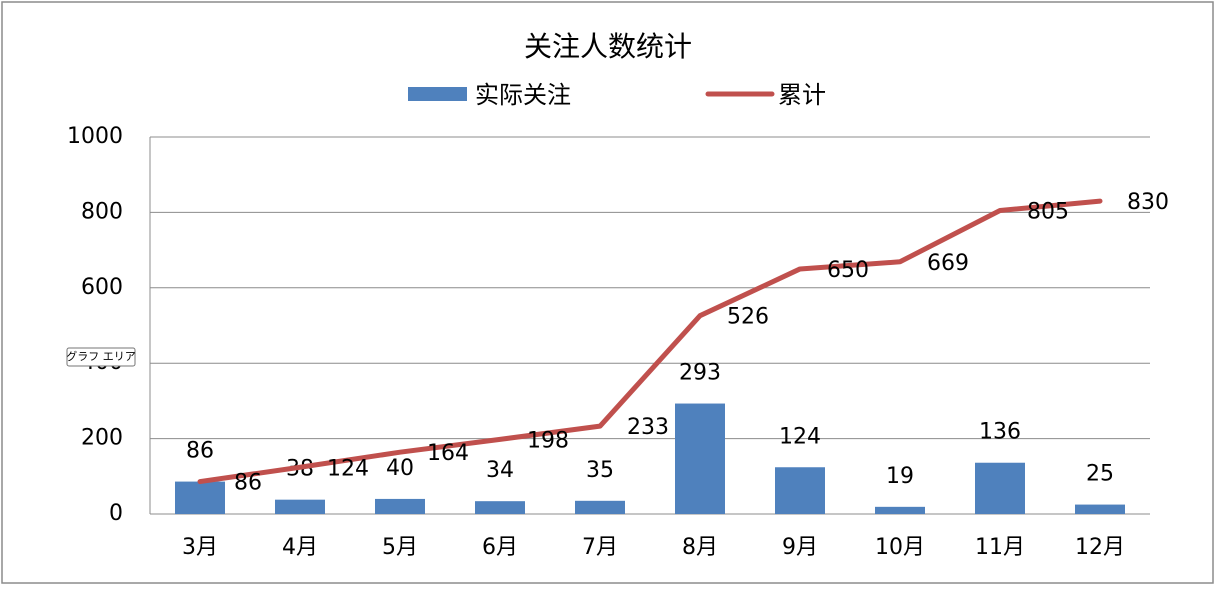  I want to click on legend-label: 实际关注, so click(523, 95).